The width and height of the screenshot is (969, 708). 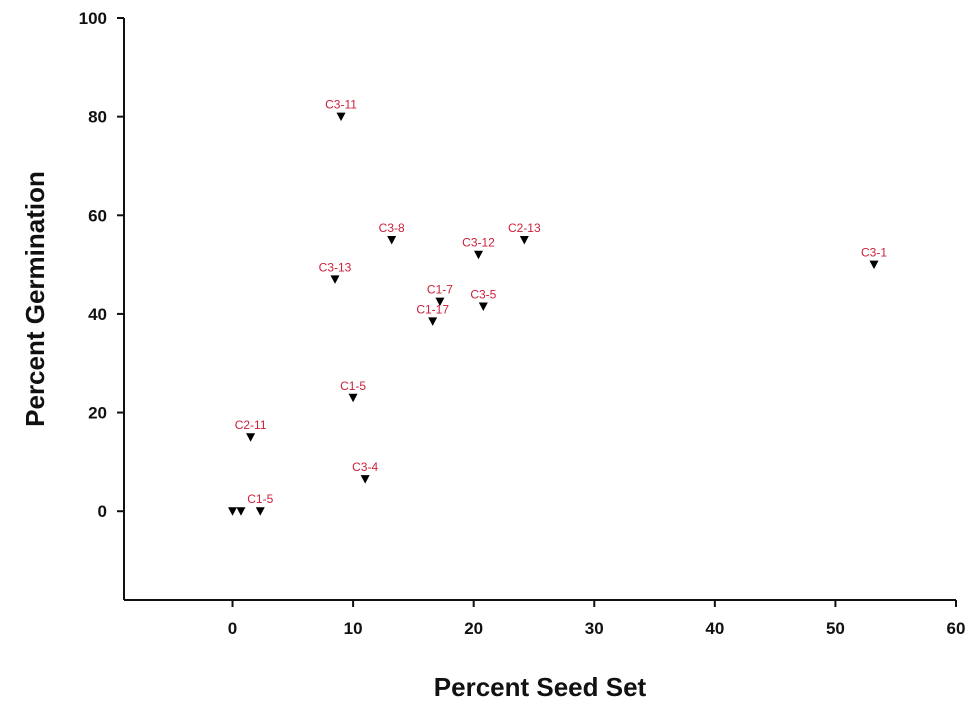 What do you see at coordinates (956, 628) in the screenshot?
I see `x-tick-label: 60` at bounding box center [956, 628].